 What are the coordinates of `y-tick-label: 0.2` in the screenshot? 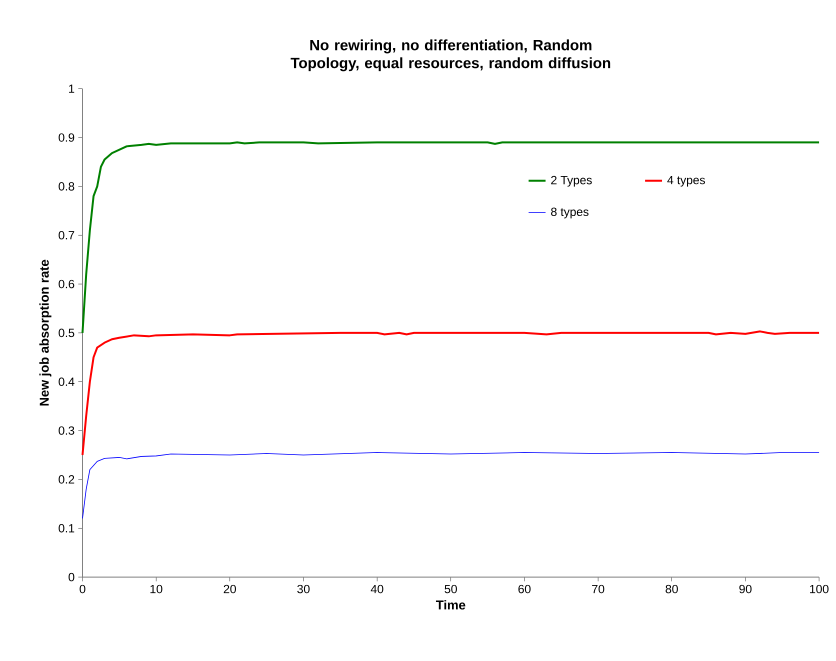 It's located at (66, 479).